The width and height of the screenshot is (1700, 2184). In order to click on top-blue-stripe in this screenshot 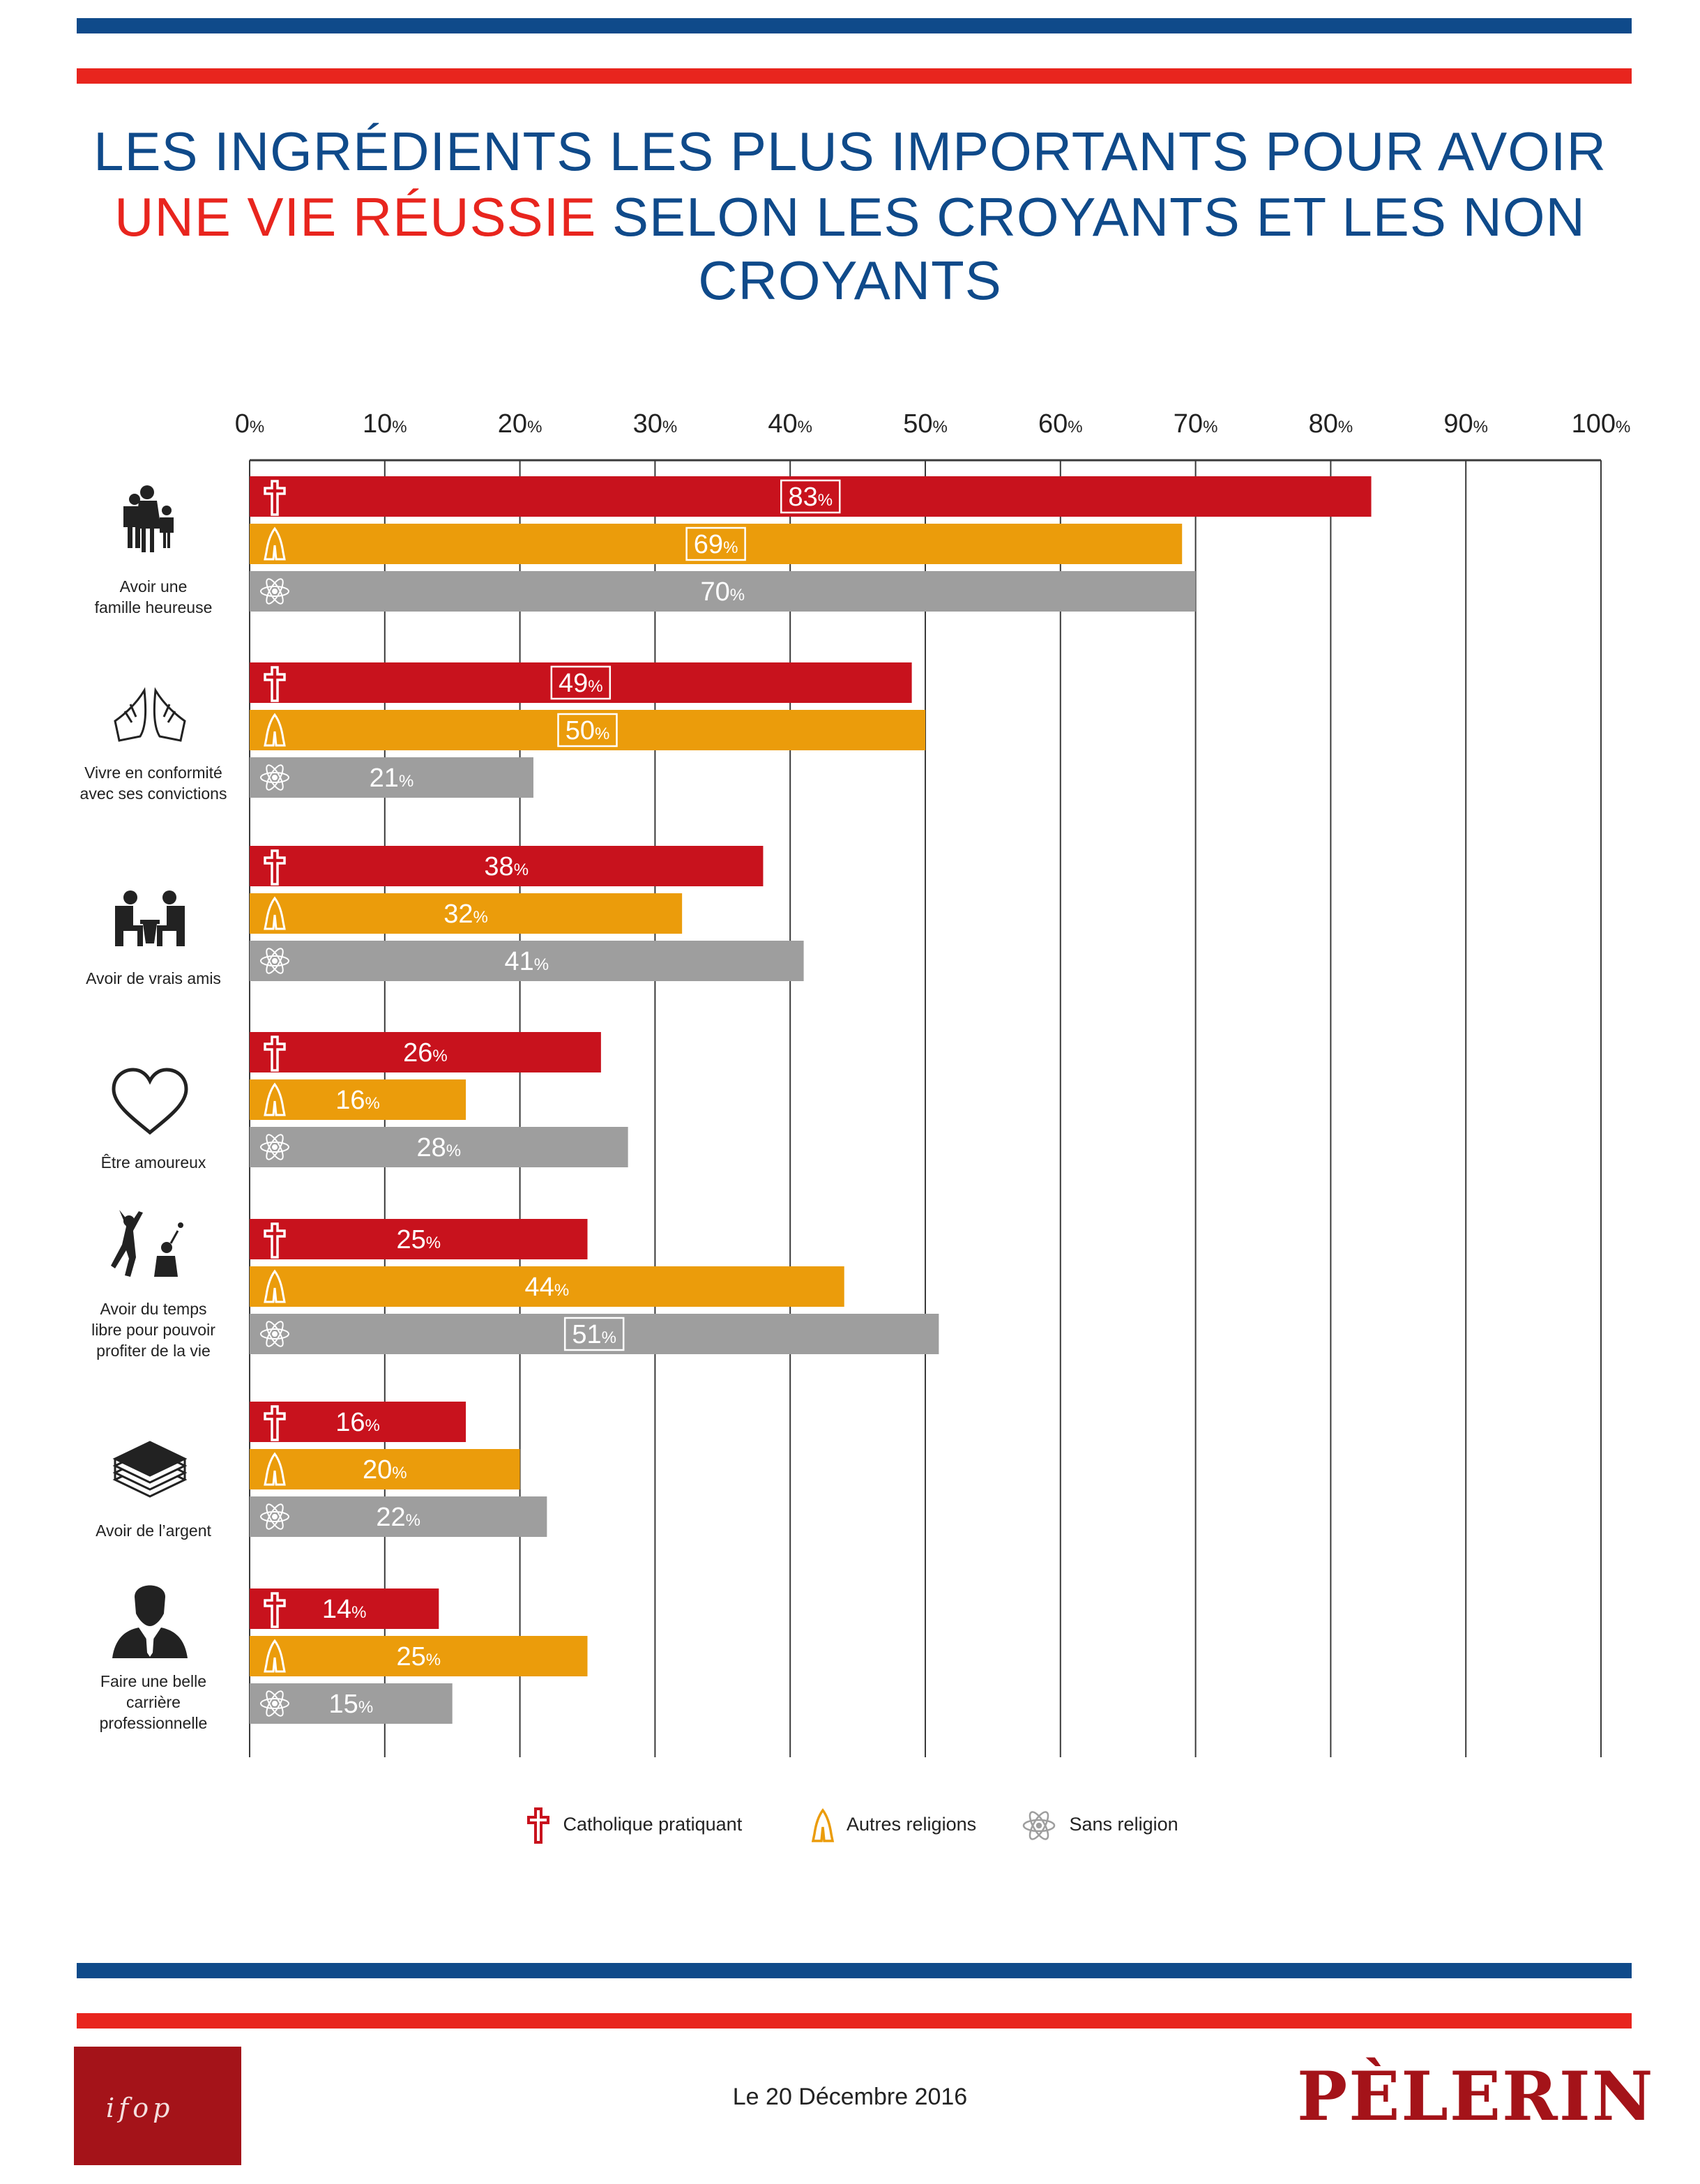, I will do `click(855, 25)`.